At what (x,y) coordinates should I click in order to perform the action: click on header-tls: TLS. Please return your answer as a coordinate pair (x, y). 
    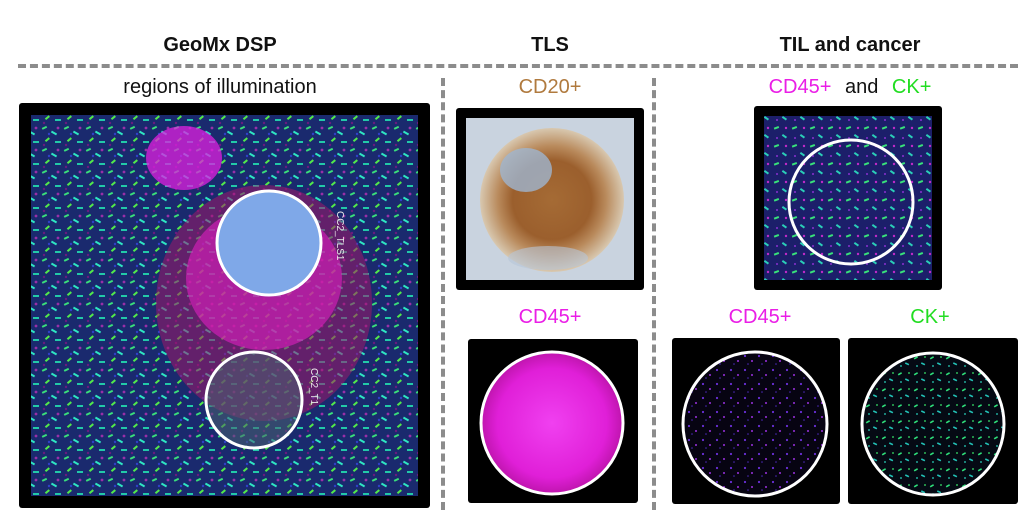
    Looking at the image, I should click on (550, 45).